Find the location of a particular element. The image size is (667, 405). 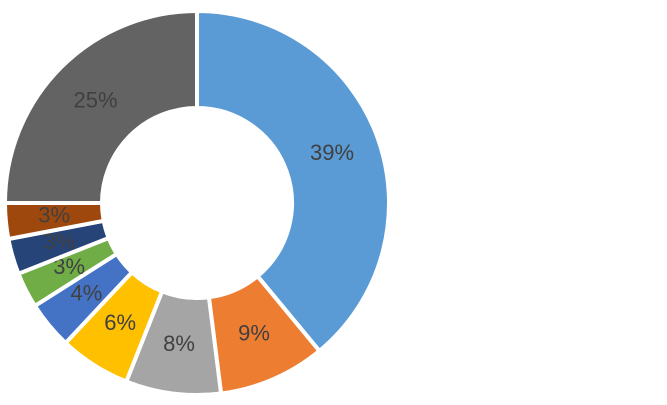

slice-label: 39% is located at coordinates (332, 152).